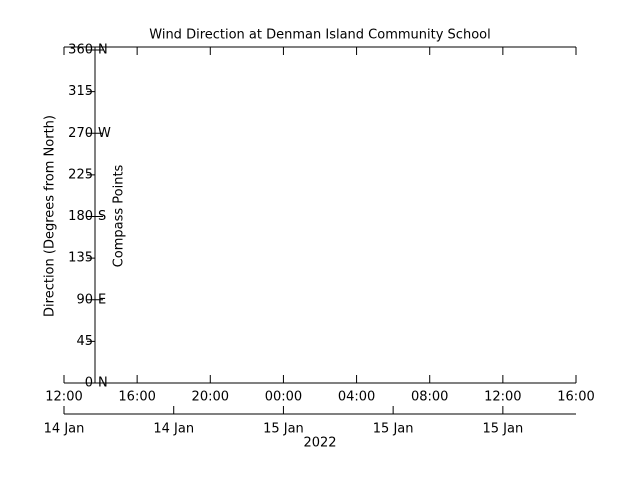  Describe the element at coordinates (119, 215) in the screenshot. I see `y2-axis-label: Compass Points` at that location.